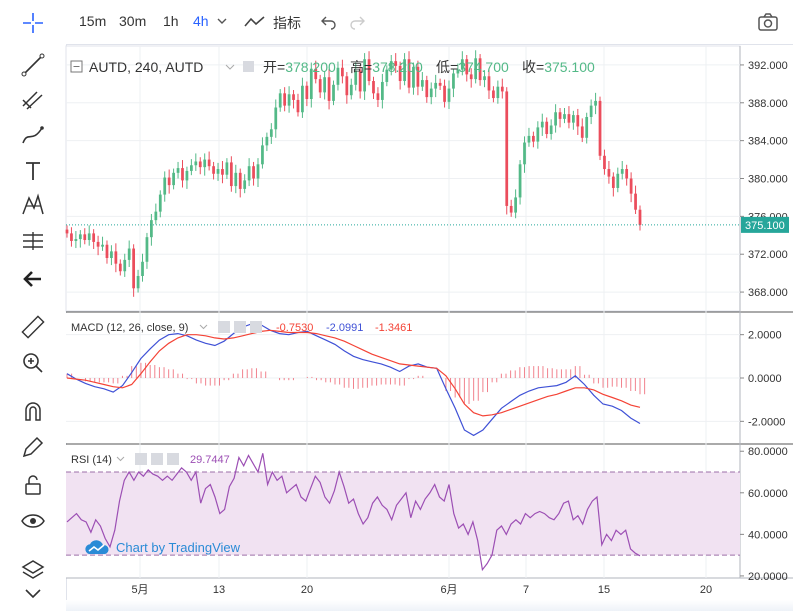  I want to click on macd-line, so click(353, 380).